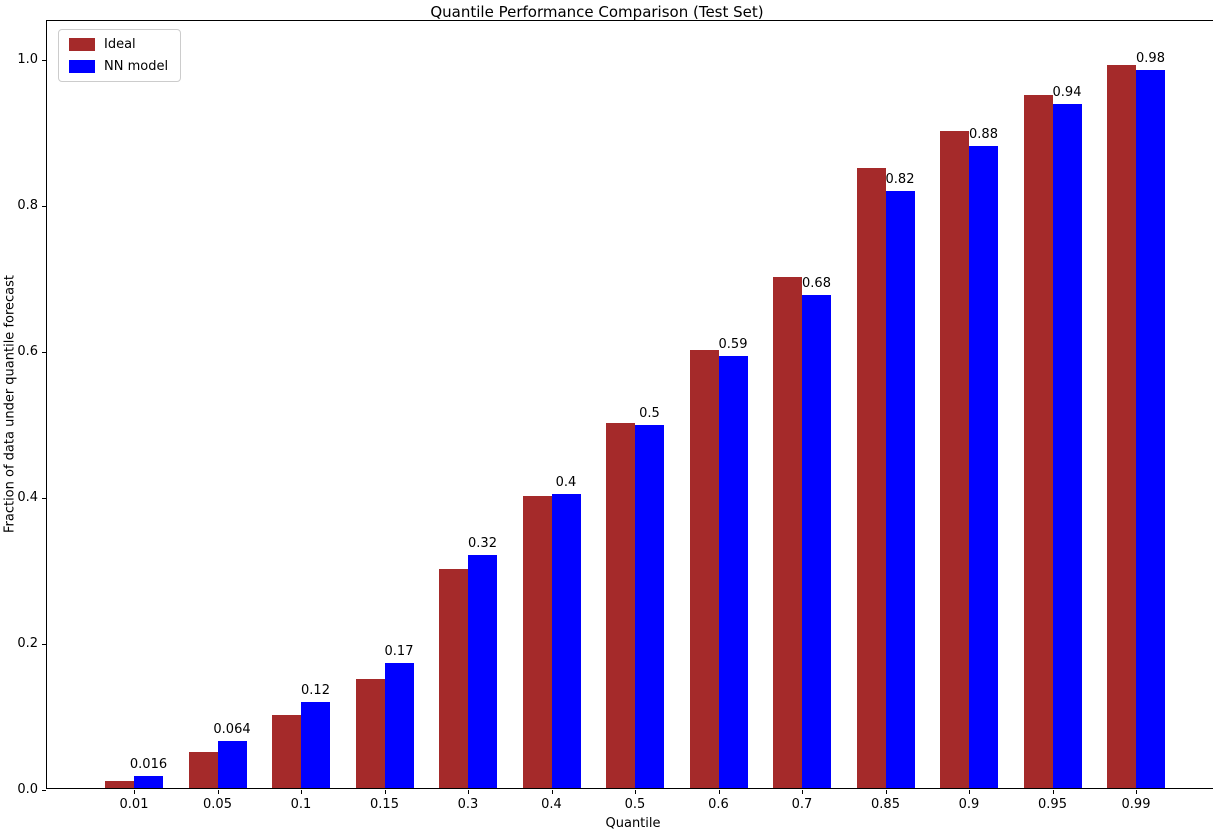 This screenshot has width=1213, height=835. Describe the element at coordinates (885, 804) in the screenshot. I see `x-tick-label: 0.85` at that location.